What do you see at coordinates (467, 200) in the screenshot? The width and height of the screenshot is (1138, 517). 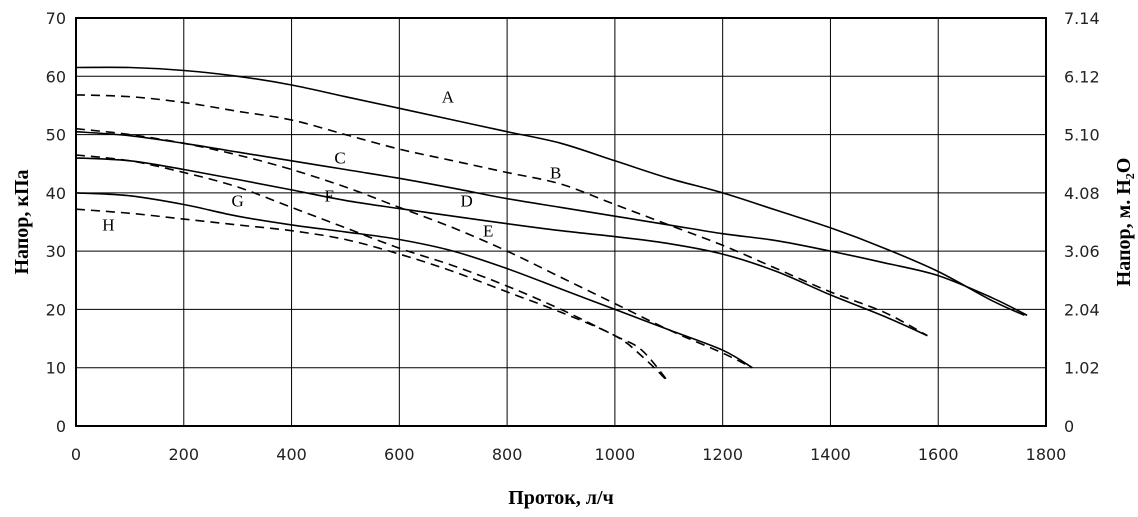 I see `curve-label-d: D` at bounding box center [467, 200].